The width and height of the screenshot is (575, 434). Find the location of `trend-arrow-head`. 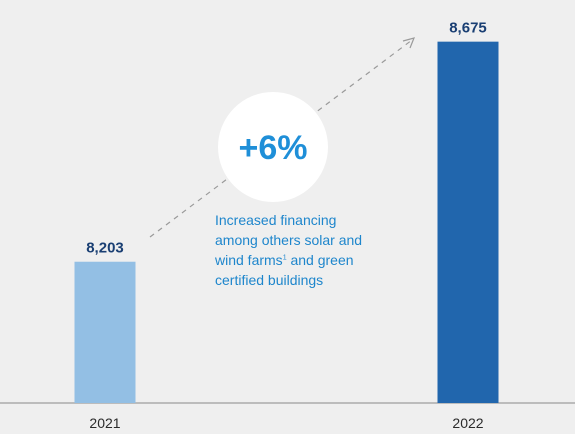

trend-arrow-head is located at coordinates (409, 43).